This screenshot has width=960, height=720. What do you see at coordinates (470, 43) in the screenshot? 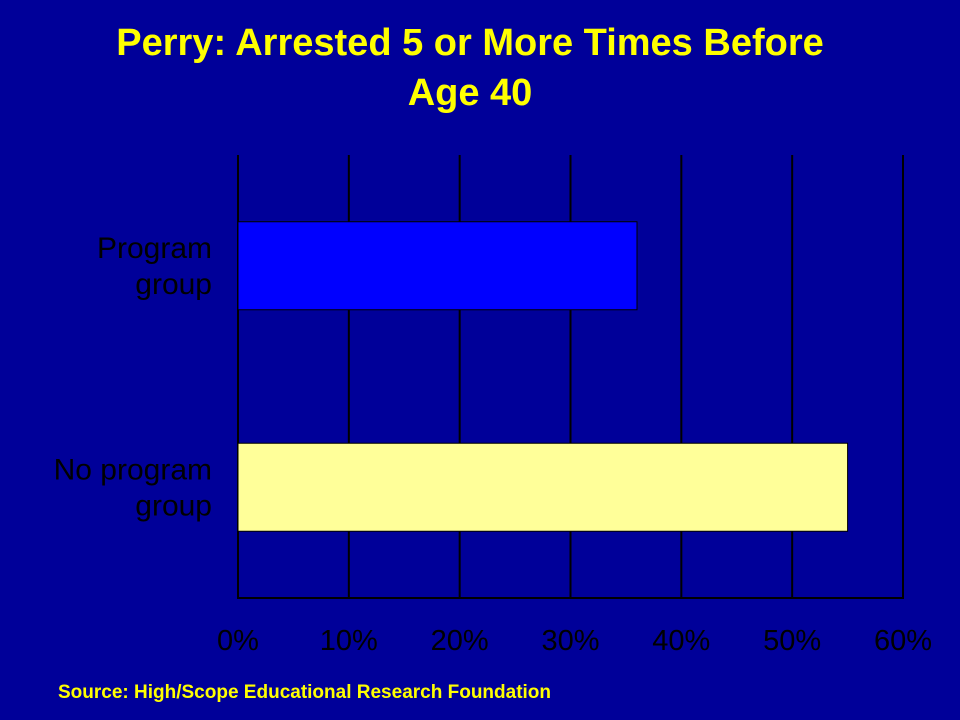
I see `chart-title-line-1: Perry: Arrested 5 or More Times Before` at bounding box center [470, 43].